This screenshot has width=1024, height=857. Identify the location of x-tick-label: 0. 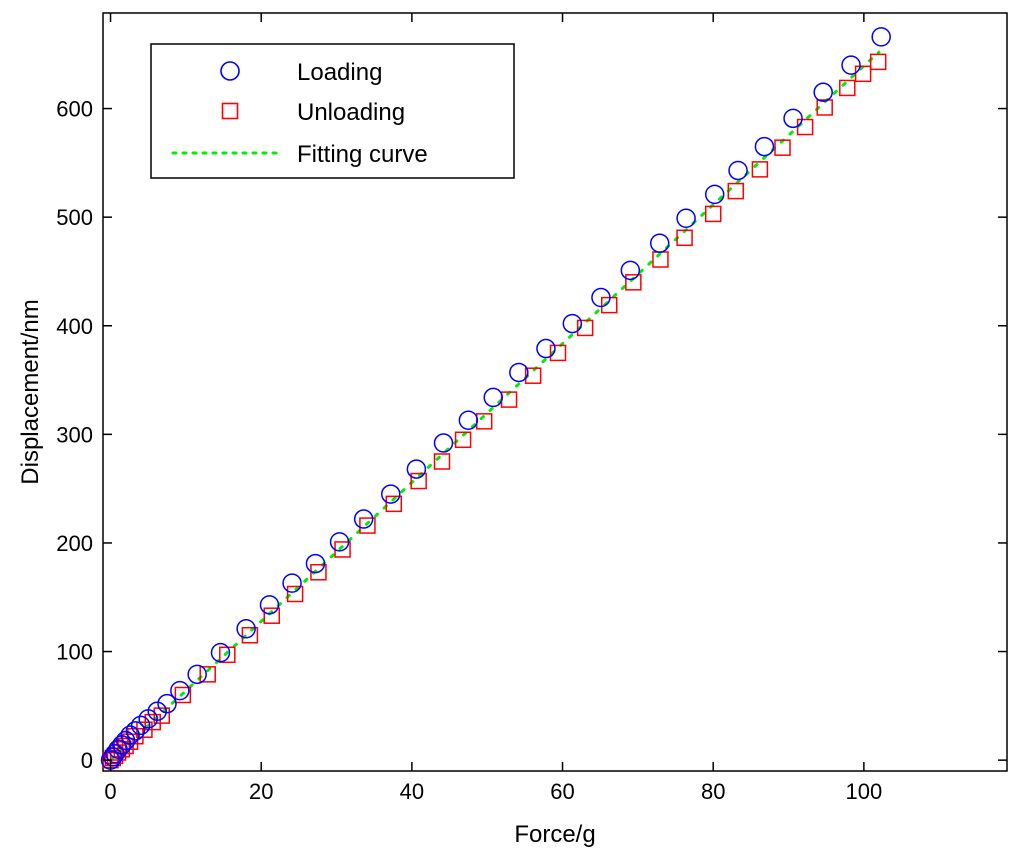
(110, 791).